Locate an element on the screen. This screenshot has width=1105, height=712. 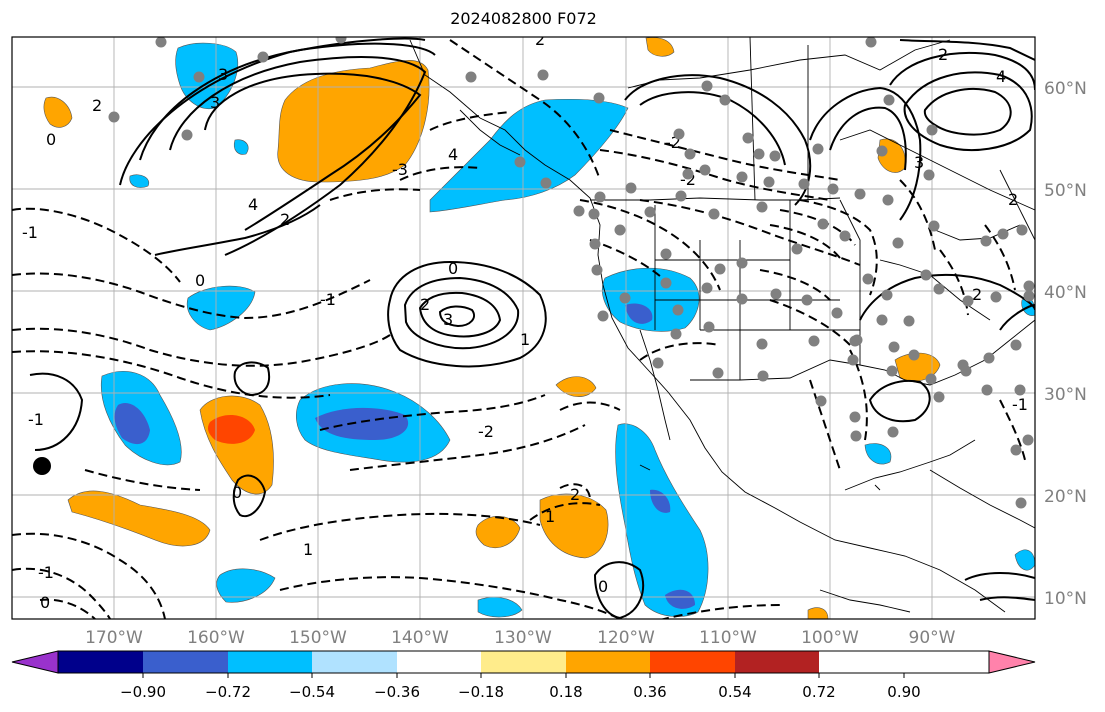
lon-label: 140°W is located at coordinates (420, 638).